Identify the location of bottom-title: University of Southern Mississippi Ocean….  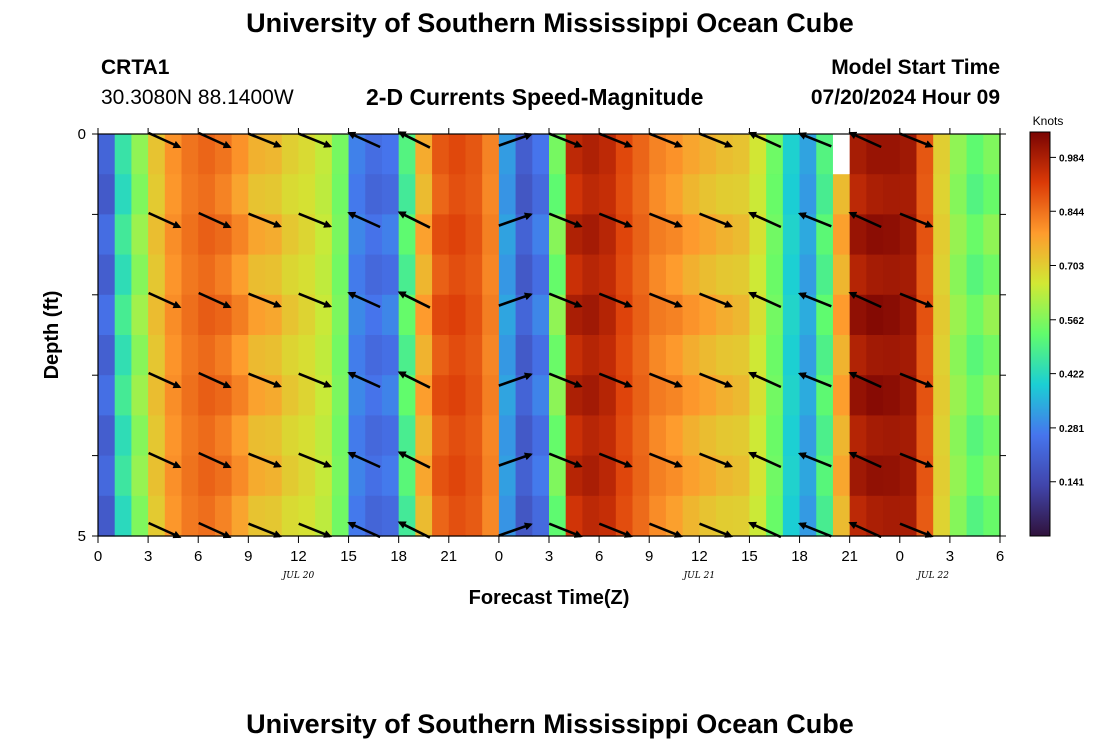
(550, 724).